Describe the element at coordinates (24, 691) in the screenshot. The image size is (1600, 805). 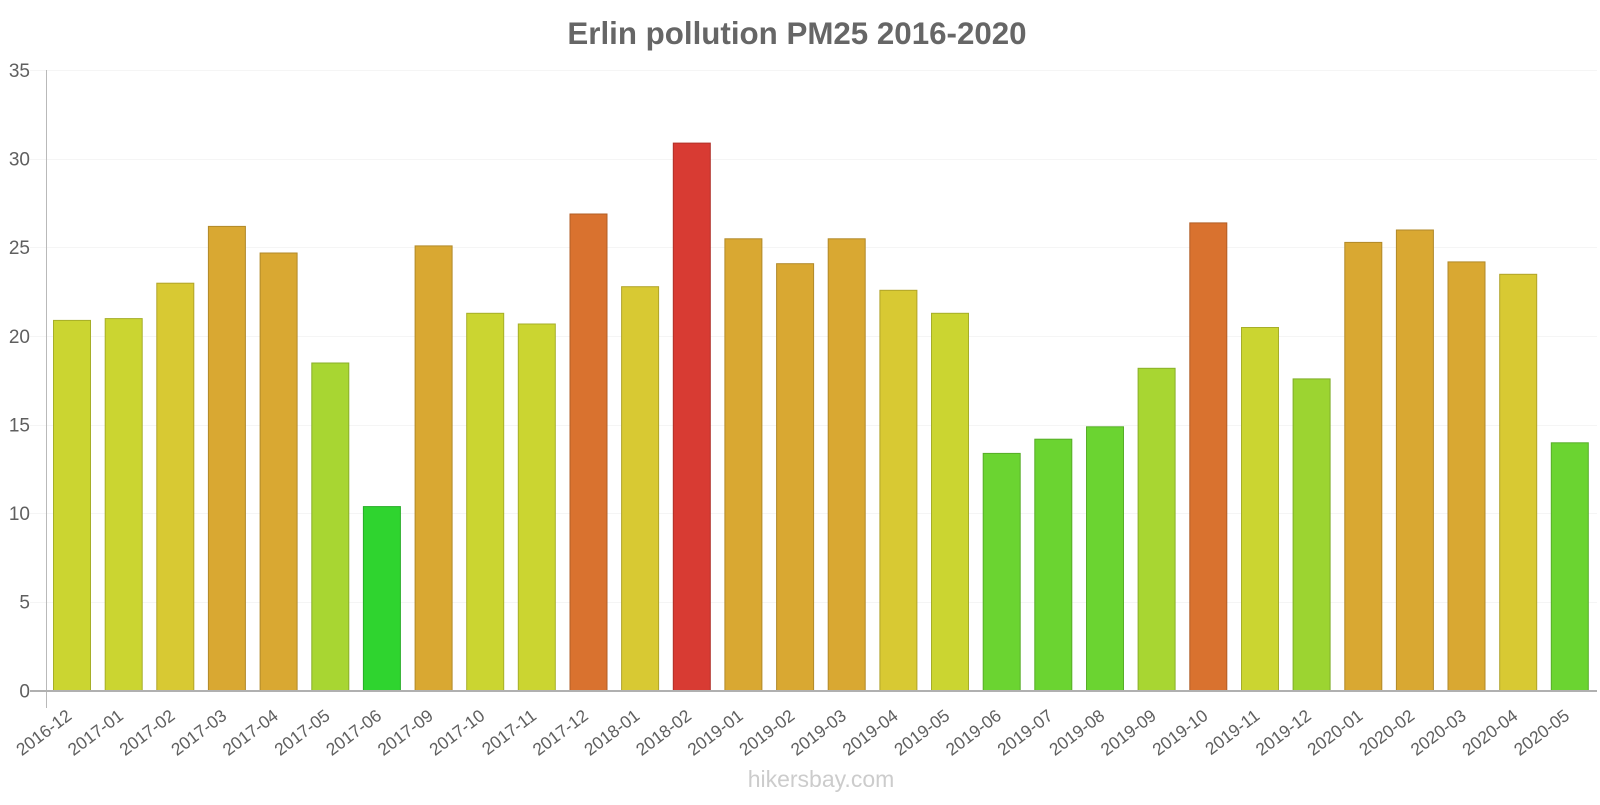
I see `svg-text: 0` at that location.